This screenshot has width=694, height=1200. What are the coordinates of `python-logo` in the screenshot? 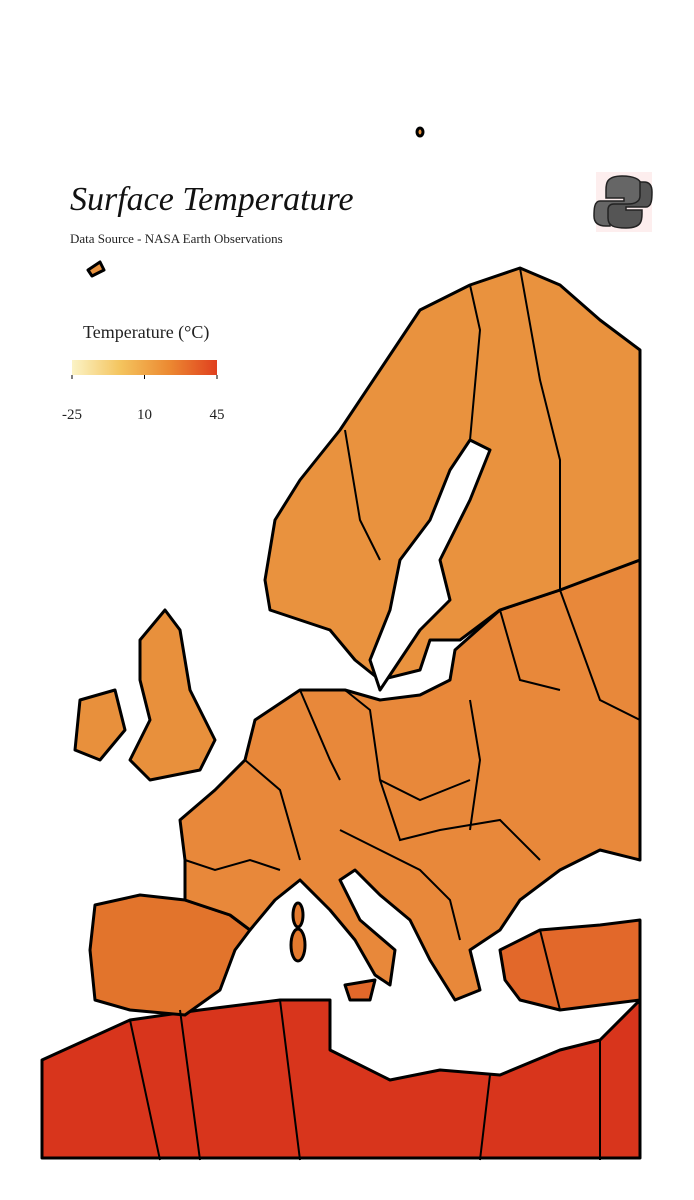 It's located at (623, 202).